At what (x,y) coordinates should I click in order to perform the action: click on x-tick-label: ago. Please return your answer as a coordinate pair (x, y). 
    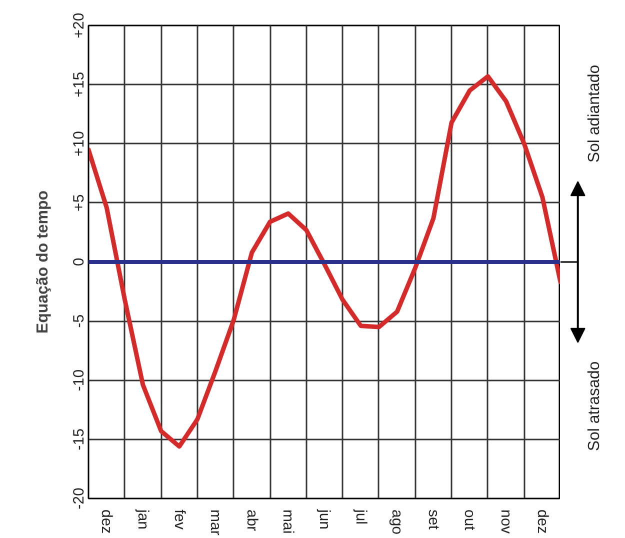
    Looking at the image, I should click on (397, 522).